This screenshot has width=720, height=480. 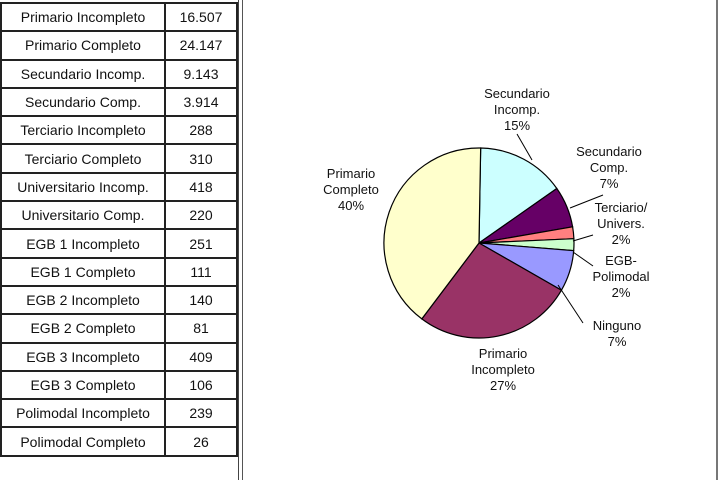 I want to click on table-row: Universitario Comp. 220, so click(x=119, y=215).